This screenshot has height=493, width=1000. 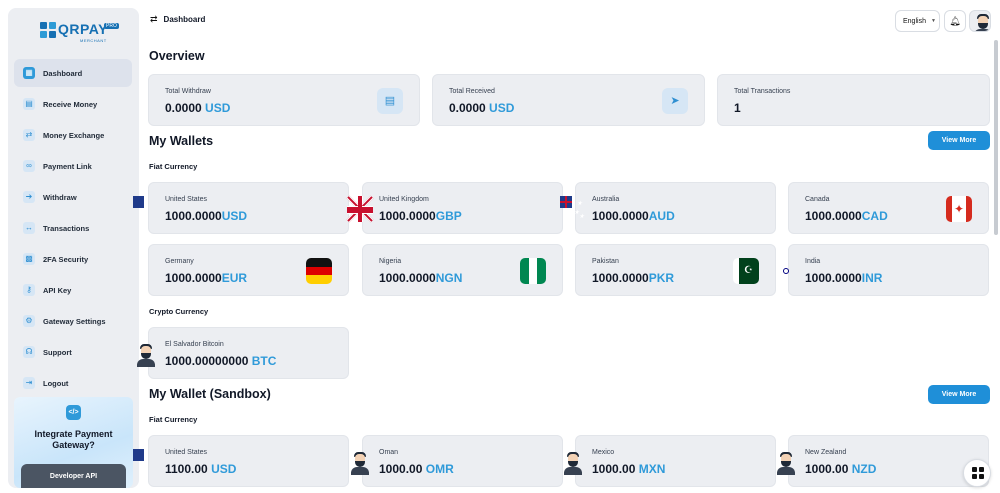 What do you see at coordinates (93, 40) in the screenshot?
I see `brand-subtitle: MERCHANT` at bounding box center [93, 40].